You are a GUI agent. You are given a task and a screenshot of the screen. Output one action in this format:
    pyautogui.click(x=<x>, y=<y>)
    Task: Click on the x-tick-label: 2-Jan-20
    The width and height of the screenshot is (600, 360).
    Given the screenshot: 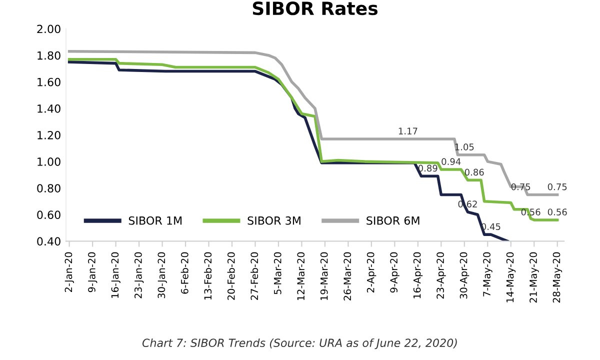 What is the action you would take?
    pyautogui.click(x=69, y=272)
    